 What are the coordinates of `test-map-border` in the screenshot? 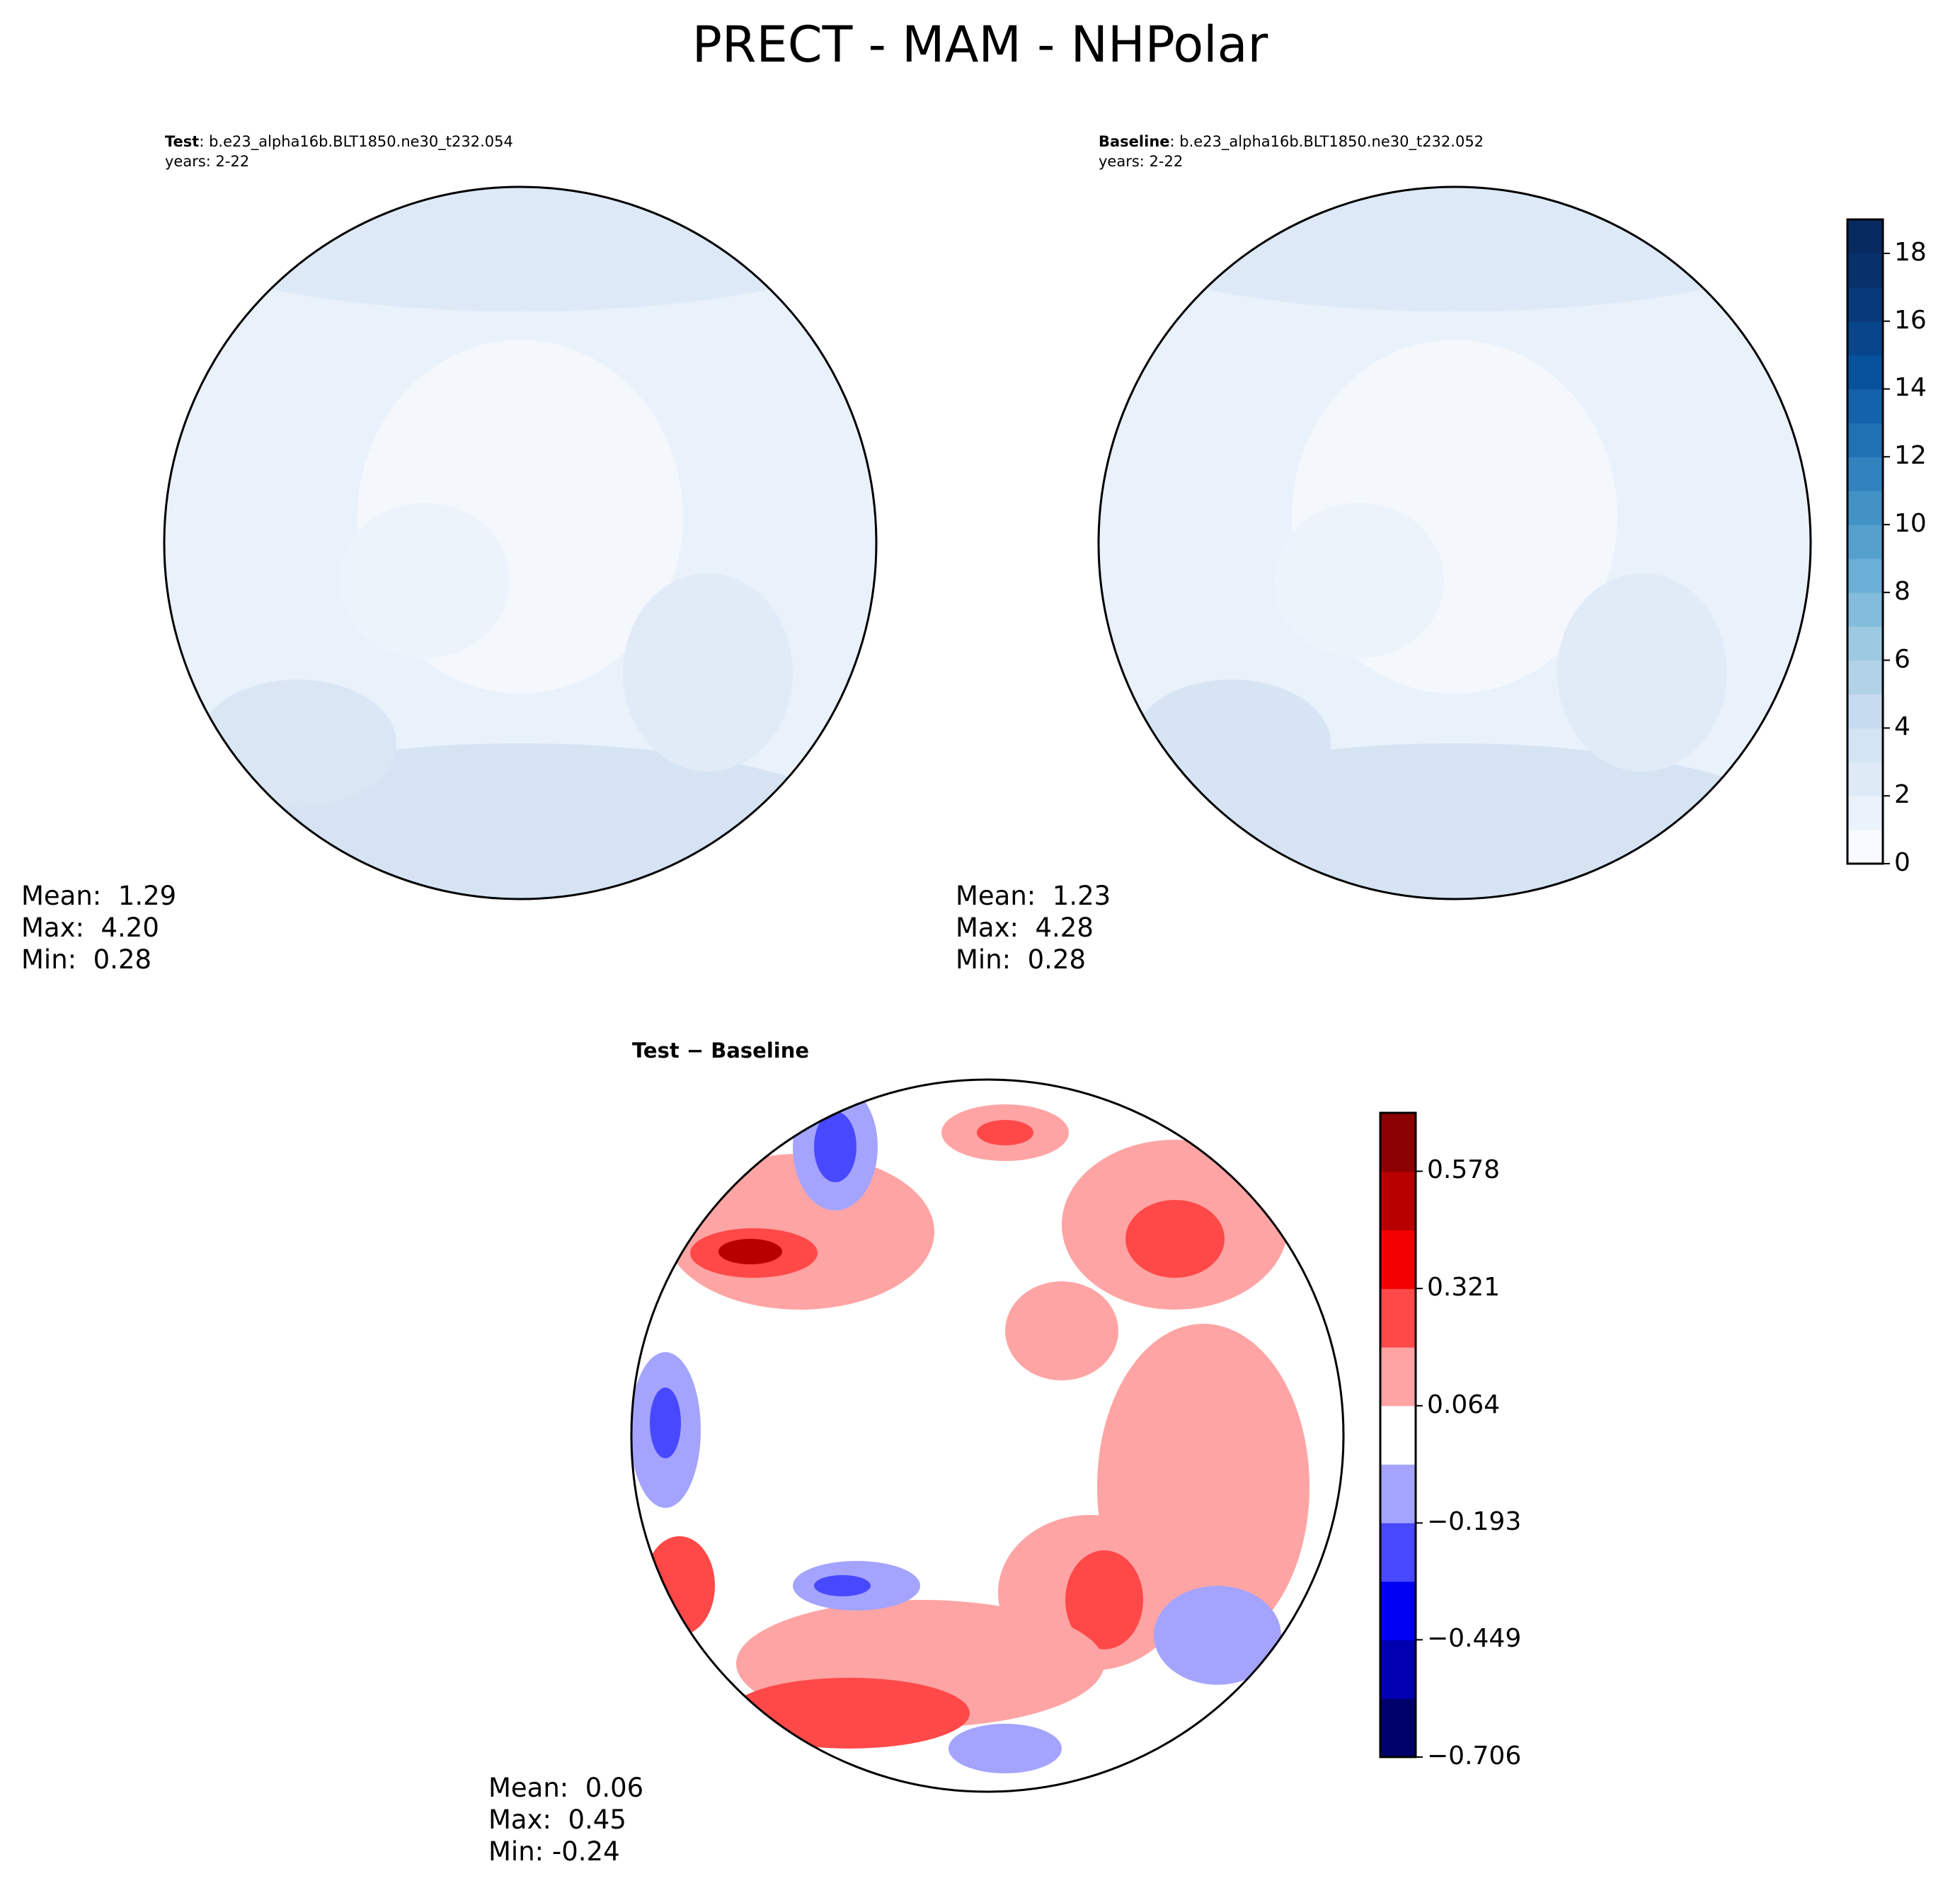 It's located at (520, 543).